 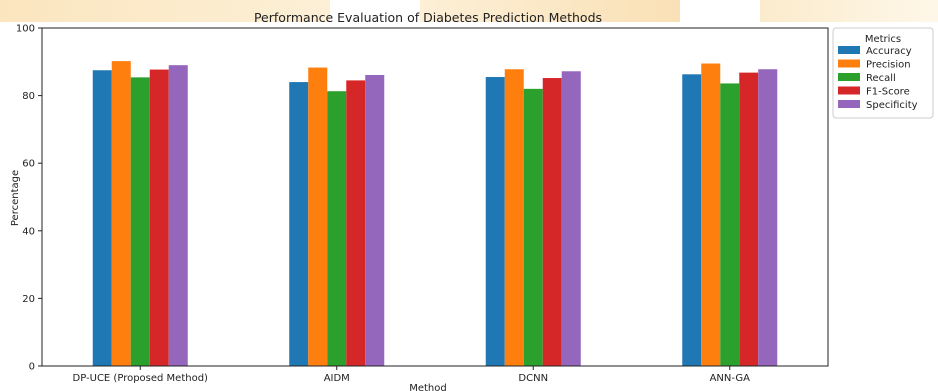 I want to click on x-axis-label: Method, so click(x=428, y=387).